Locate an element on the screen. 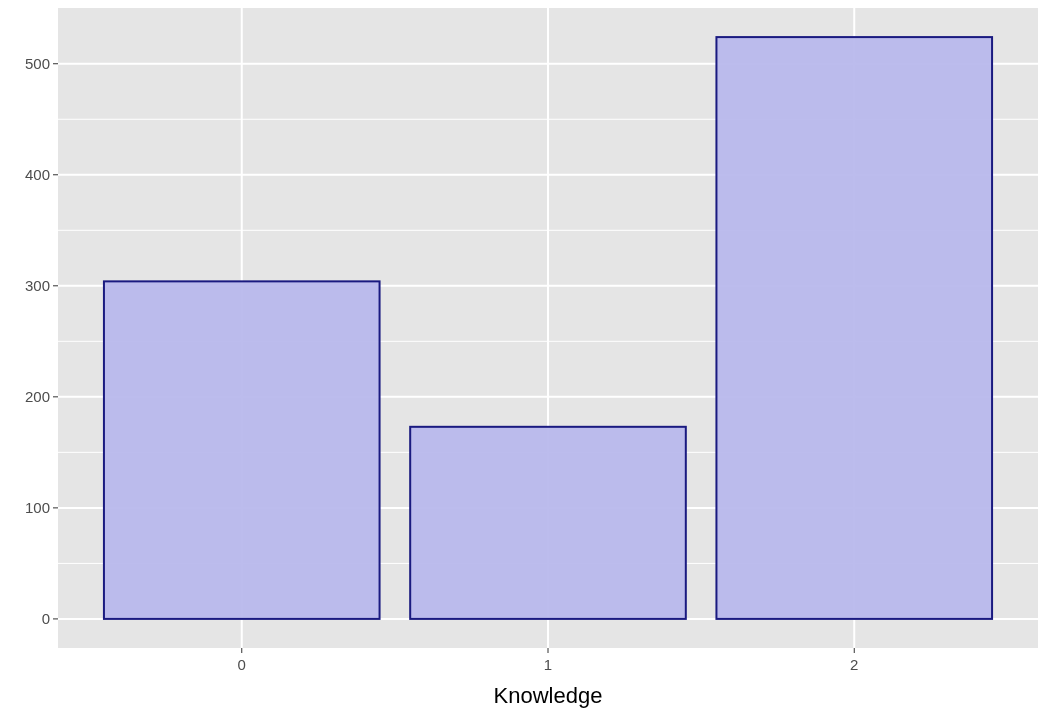 The image size is (1038, 715). x-tick-label: 0 is located at coordinates (241, 664).